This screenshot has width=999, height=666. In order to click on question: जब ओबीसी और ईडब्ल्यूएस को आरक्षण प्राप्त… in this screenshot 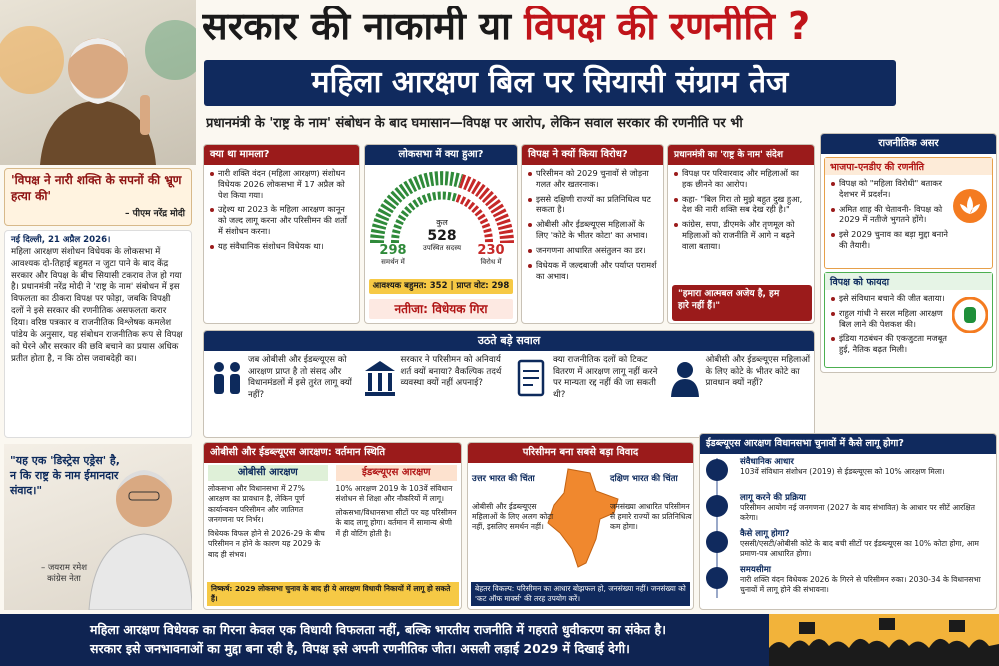, I will do `click(280, 378)`.